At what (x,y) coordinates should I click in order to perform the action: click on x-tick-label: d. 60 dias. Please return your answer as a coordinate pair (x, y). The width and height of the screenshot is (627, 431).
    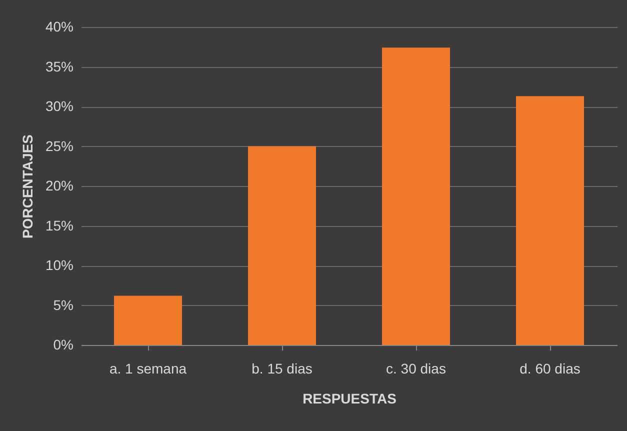
    Looking at the image, I should click on (550, 368).